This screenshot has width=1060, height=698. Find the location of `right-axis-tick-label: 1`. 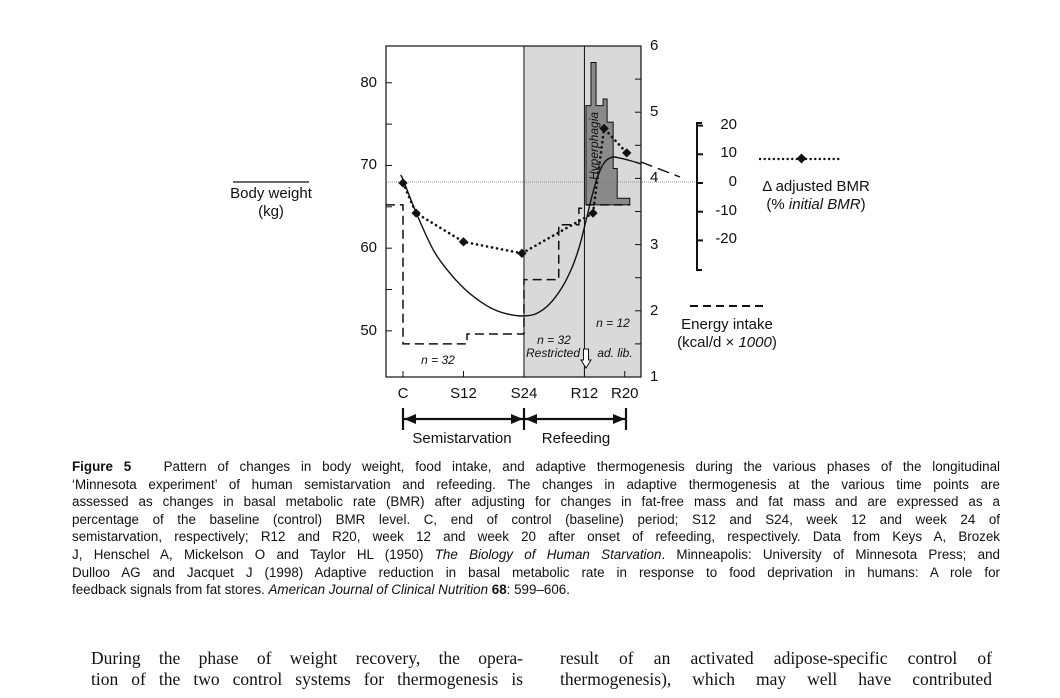

right-axis-tick-label: 1 is located at coordinates (654, 376).